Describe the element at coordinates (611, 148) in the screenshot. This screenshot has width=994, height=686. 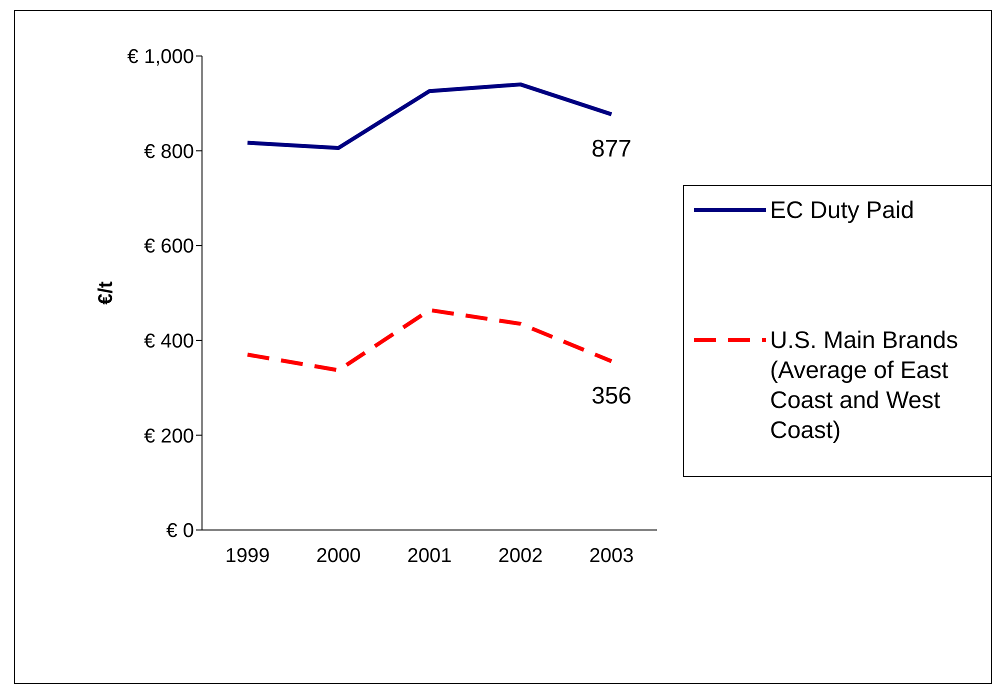
I see `data-label: 877` at that location.